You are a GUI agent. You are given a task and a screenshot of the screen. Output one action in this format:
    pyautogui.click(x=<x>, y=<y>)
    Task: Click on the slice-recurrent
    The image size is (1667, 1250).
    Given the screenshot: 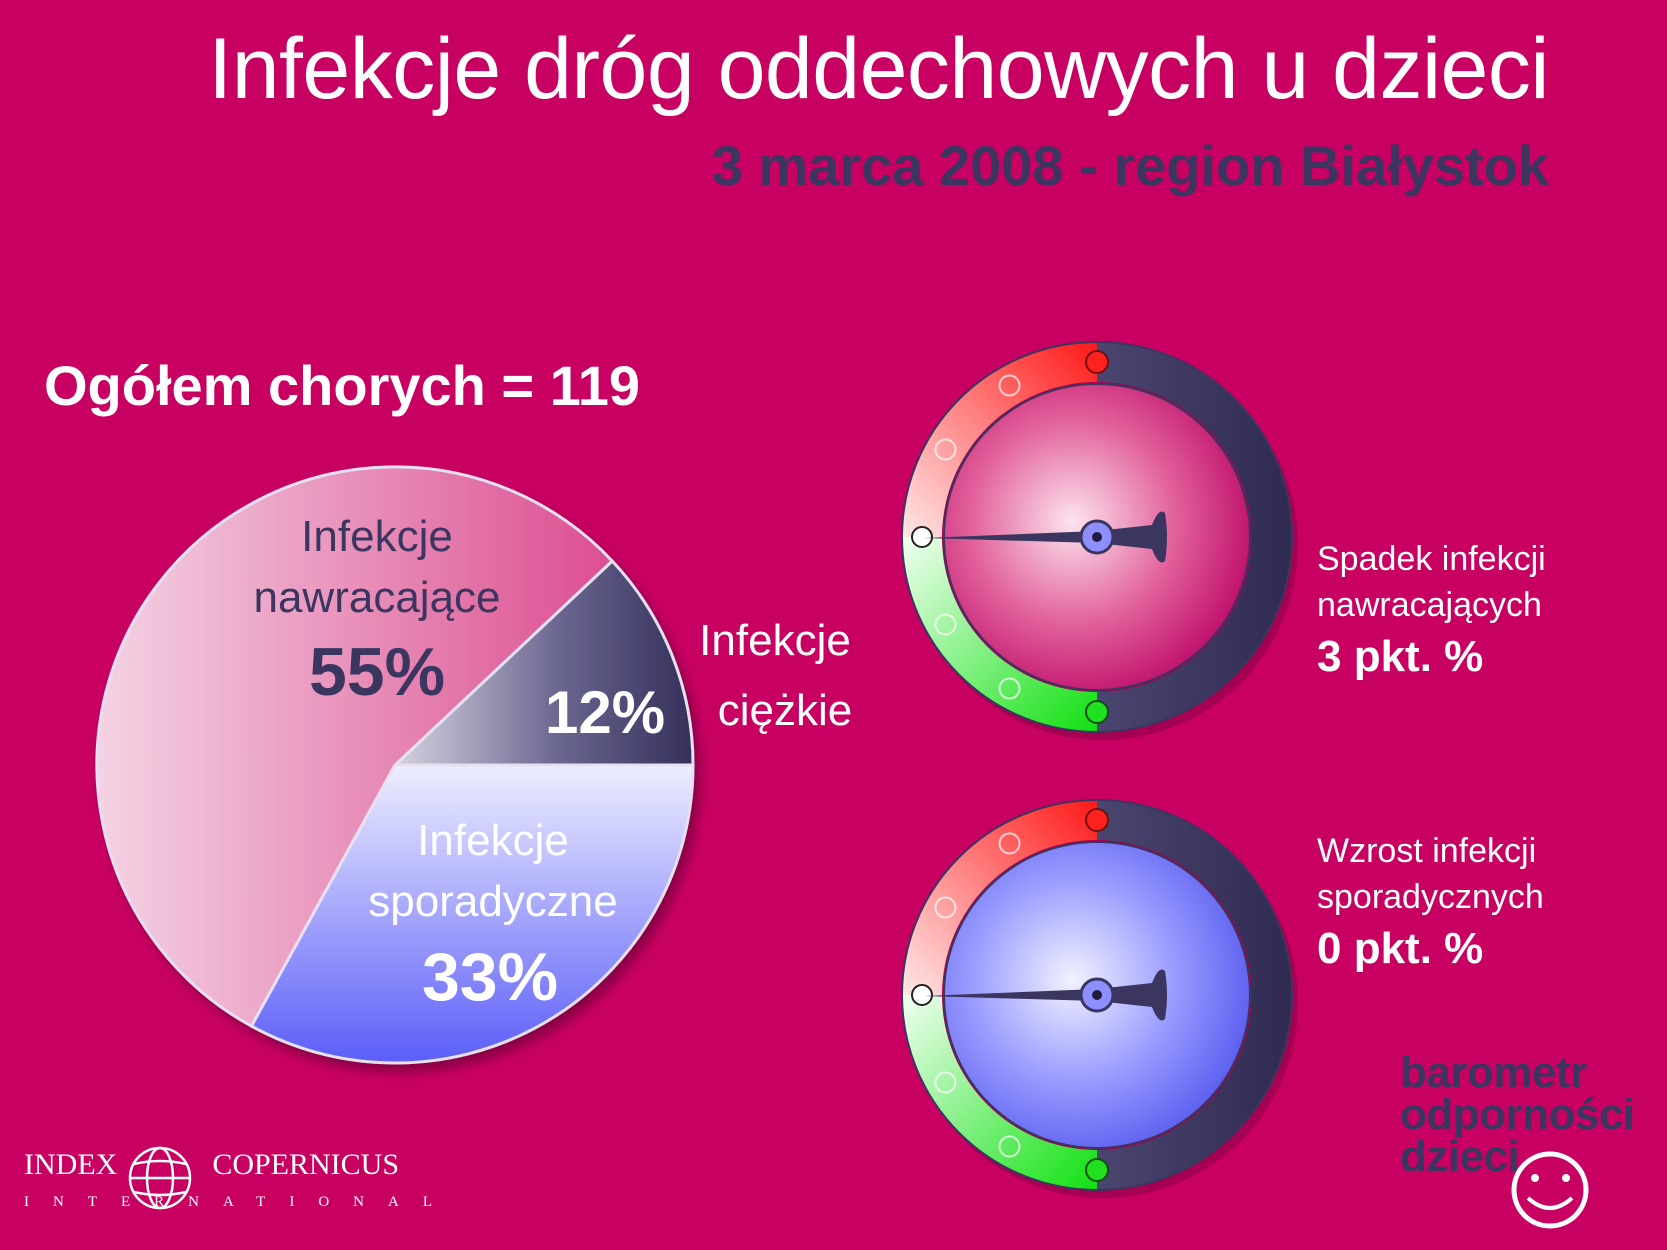 What is the action you would take?
    pyautogui.click(x=355, y=747)
    